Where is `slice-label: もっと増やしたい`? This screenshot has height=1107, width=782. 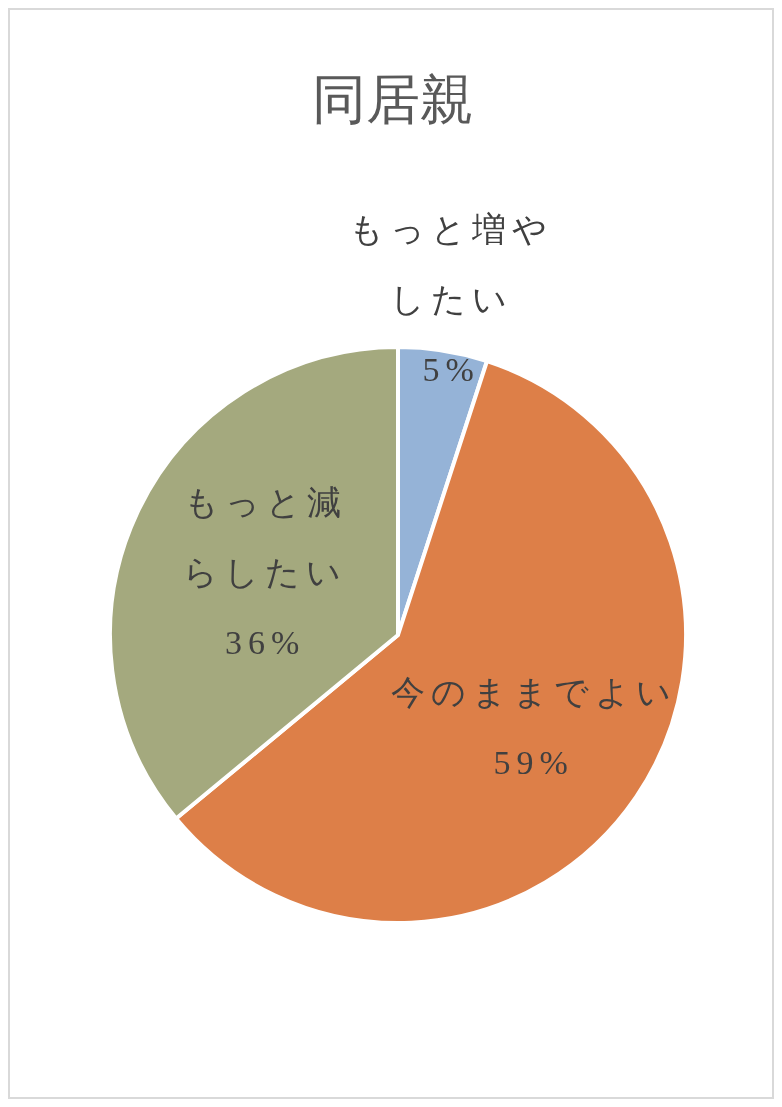
slice-label: もっと増やしたい is located at coordinates (451, 264).